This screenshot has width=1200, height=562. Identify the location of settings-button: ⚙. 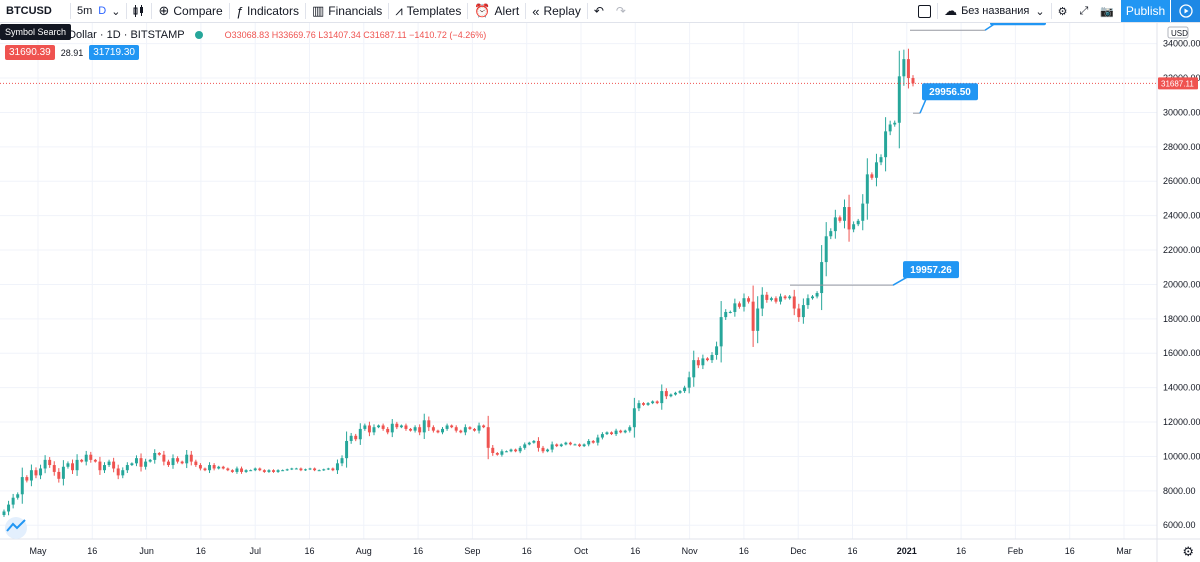
(1063, 11).